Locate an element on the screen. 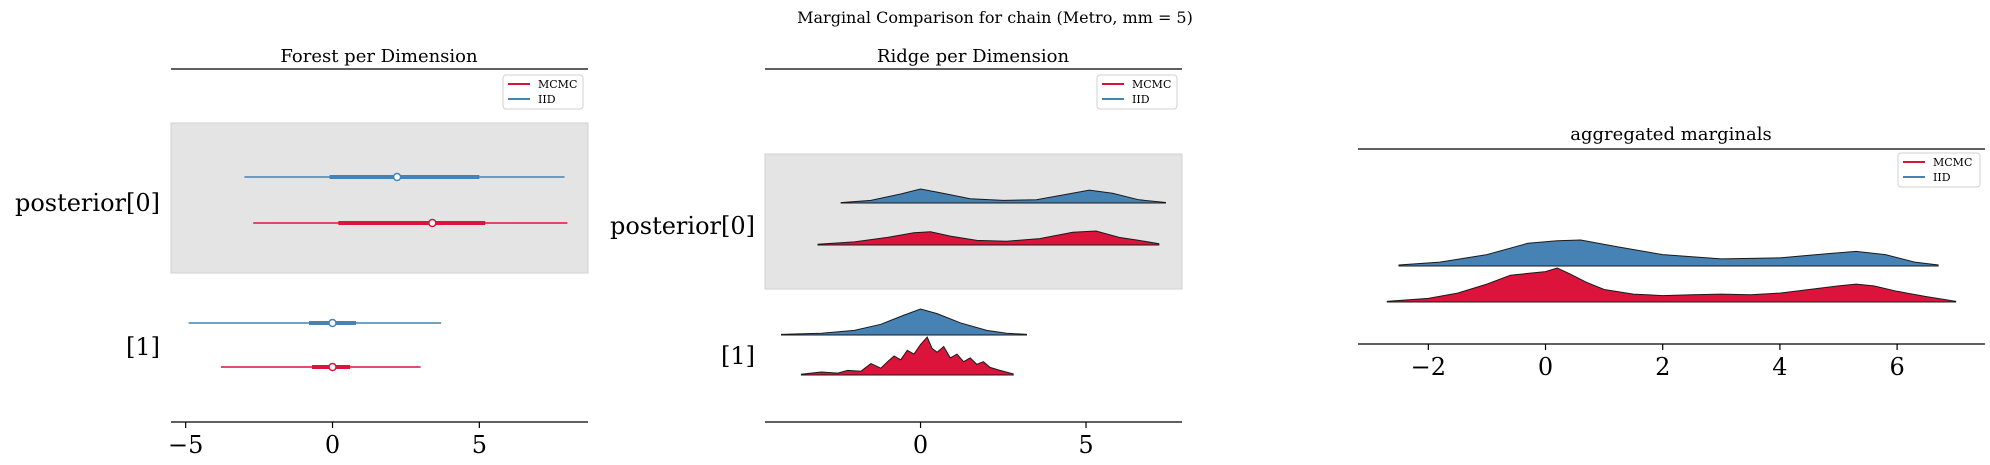 The image size is (1990, 465). x-tick-label: −5 is located at coordinates (185, 445).